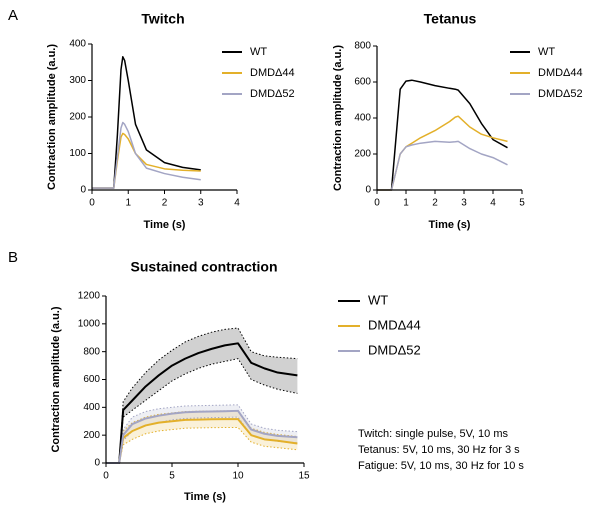 The image size is (600, 522). What do you see at coordinates (433, 434) in the screenshot?
I see `note: Twitch: single pulse, 5V, 10 ms` at bounding box center [433, 434].